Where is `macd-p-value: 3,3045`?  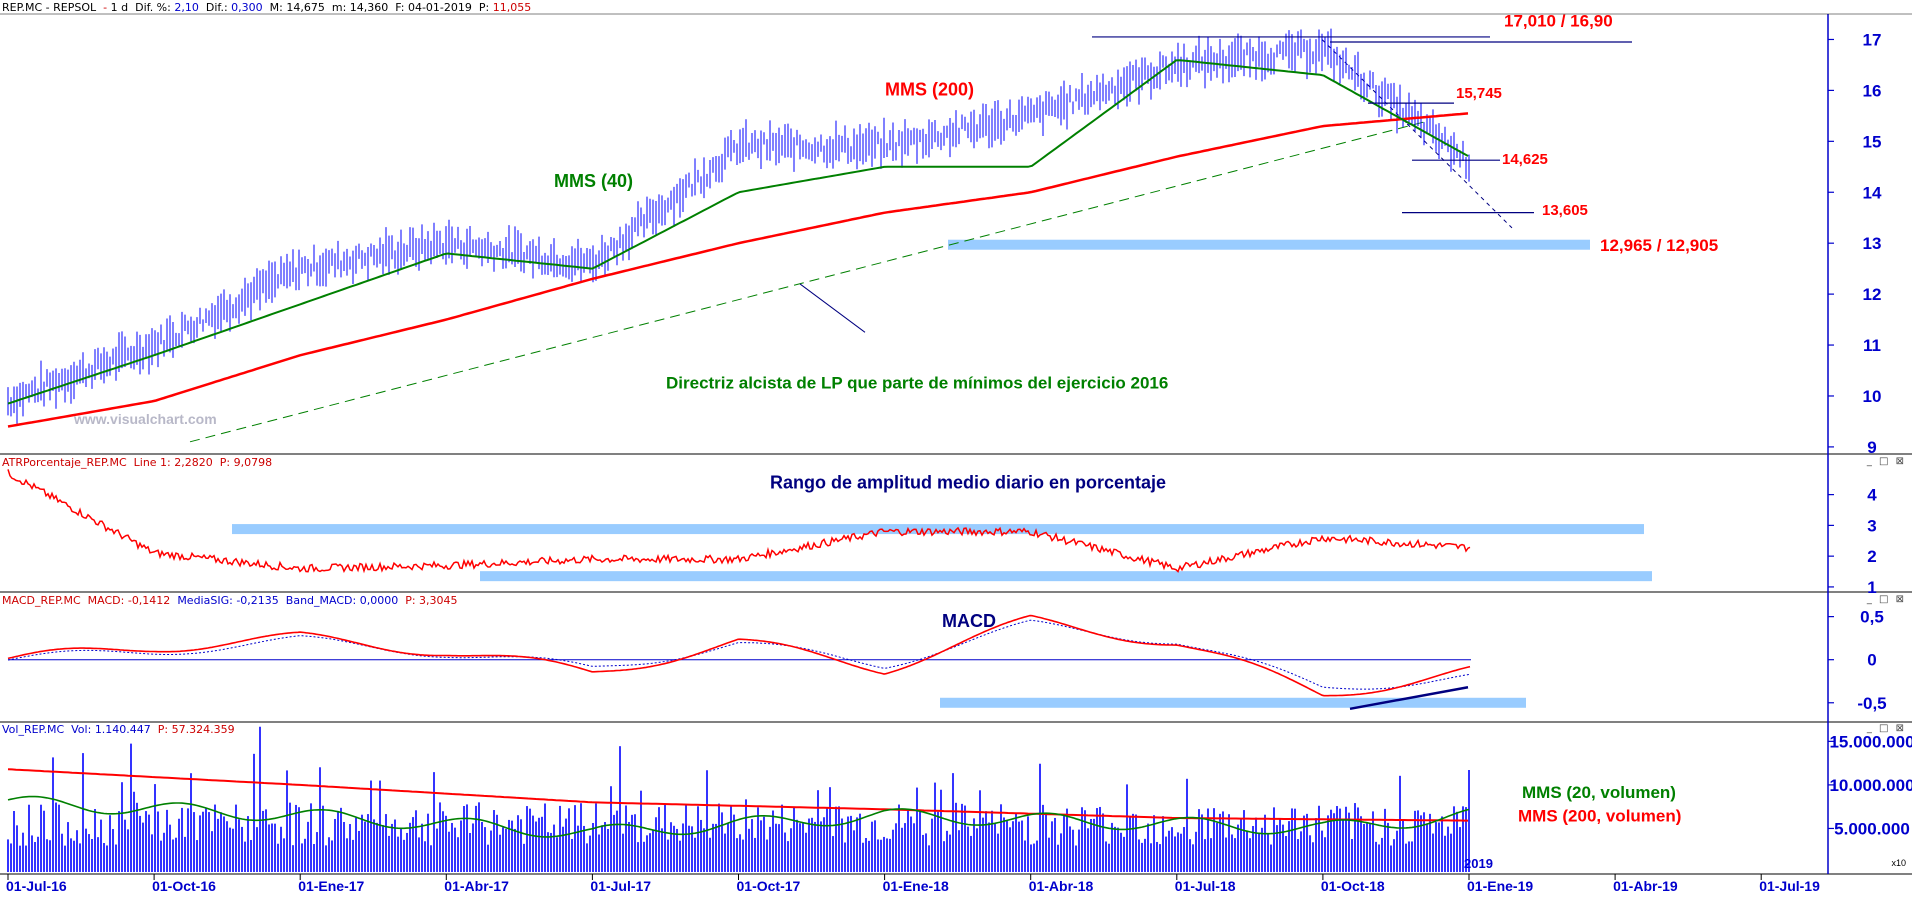 macd-p-value: 3,3045 is located at coordinates (438, 600).